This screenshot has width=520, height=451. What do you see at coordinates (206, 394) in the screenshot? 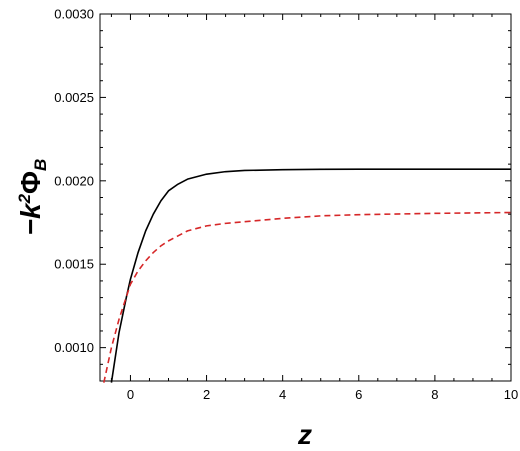
I see `x-tick-label: 2` at bounding box center [206, 394].